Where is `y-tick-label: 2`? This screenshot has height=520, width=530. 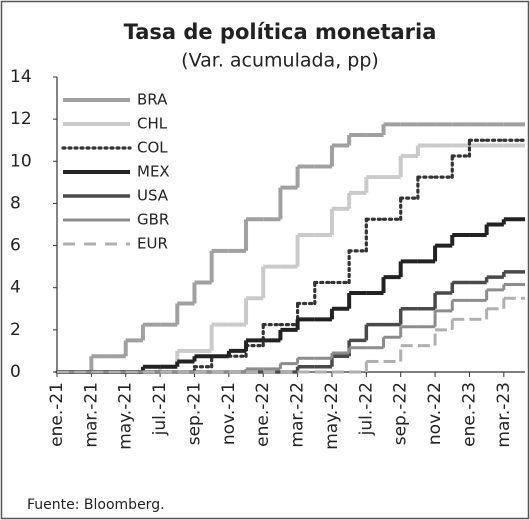
y-tick-label: 2 is located at coordinates (15, 330).